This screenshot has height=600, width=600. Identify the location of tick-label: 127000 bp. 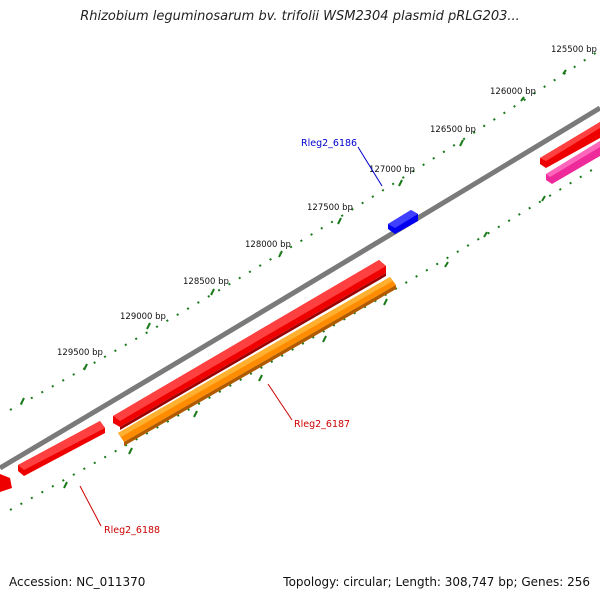
(392, 170).